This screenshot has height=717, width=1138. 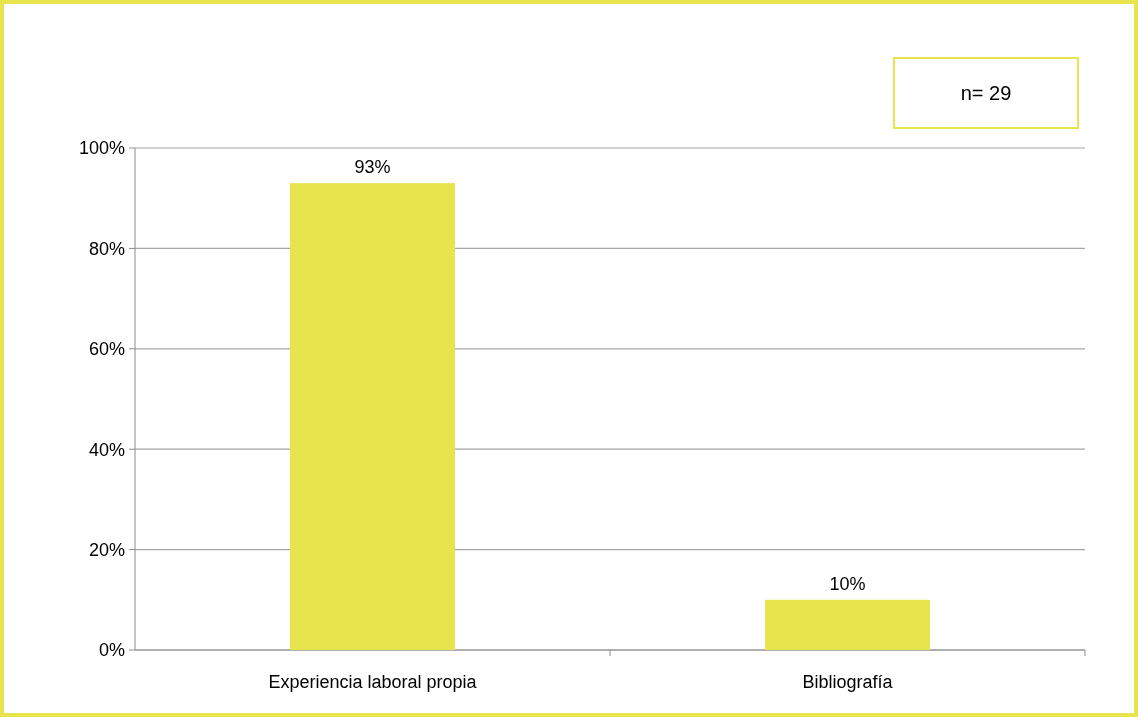 I want to click on x-tick-label: Experiencia laboral propia, so click(x=373, y=682).